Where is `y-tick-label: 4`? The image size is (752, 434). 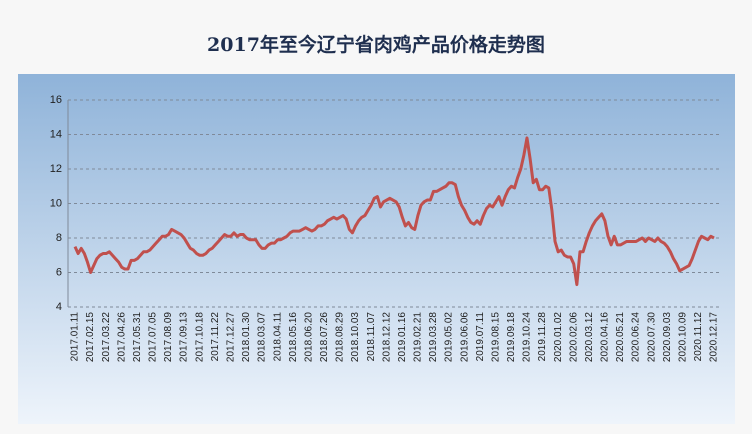 y-tick-label: 4 is located at coordinates (59, 307).